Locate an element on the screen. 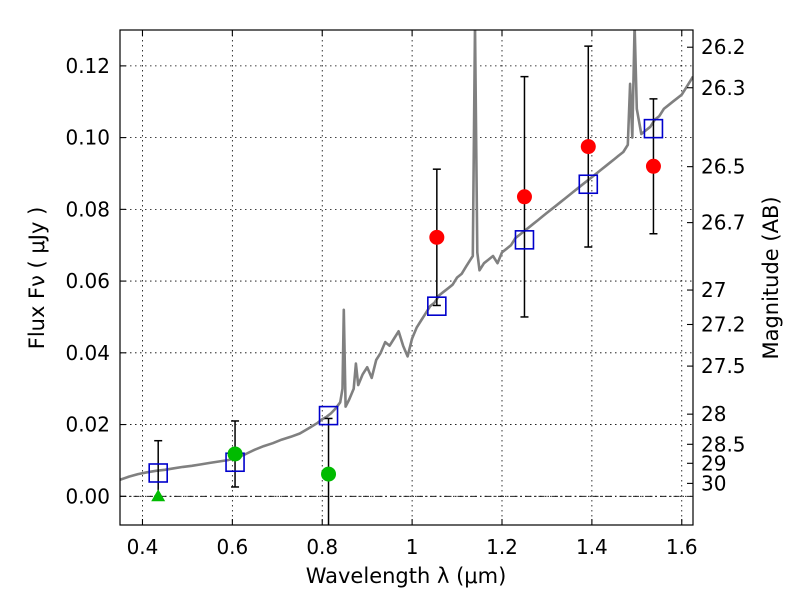  y-tick-label: 0.00 is located at coordinates (87, 496).